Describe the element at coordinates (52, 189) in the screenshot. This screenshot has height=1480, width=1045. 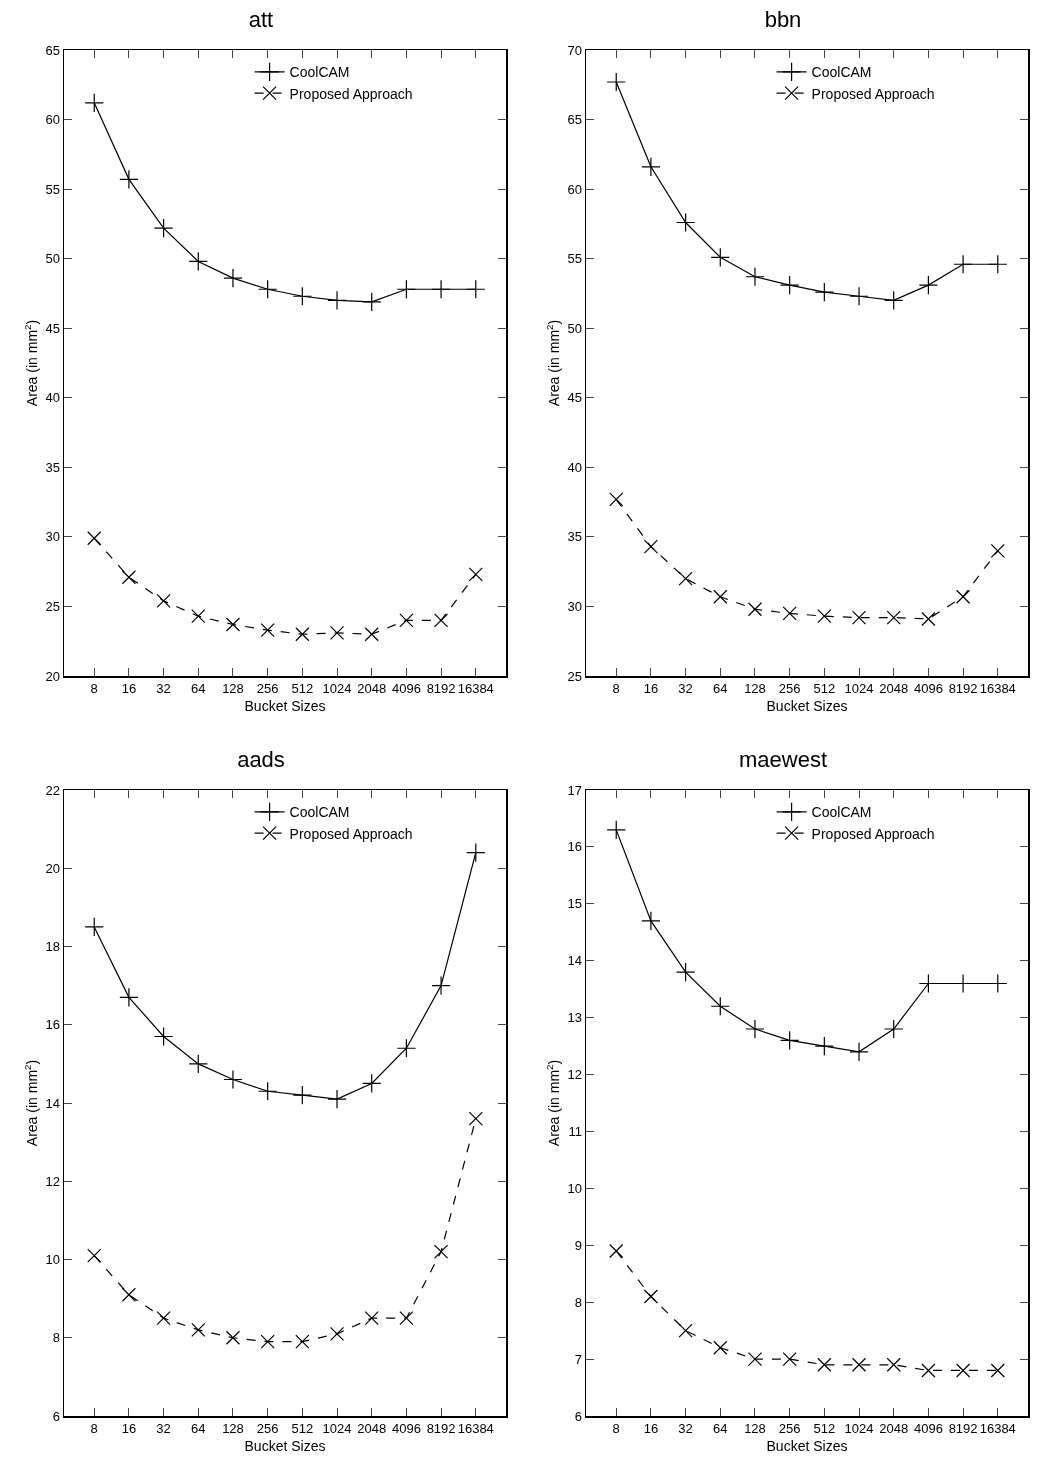
I see `y-tick-label: 55` at that location.